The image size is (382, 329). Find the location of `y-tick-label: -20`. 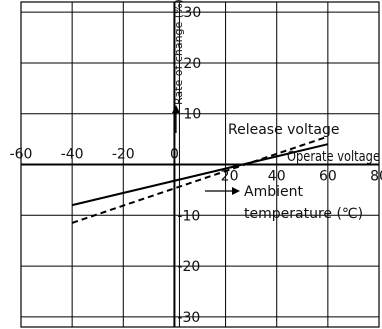

y-tick-label: -20 is located at coordinates (188, 267).